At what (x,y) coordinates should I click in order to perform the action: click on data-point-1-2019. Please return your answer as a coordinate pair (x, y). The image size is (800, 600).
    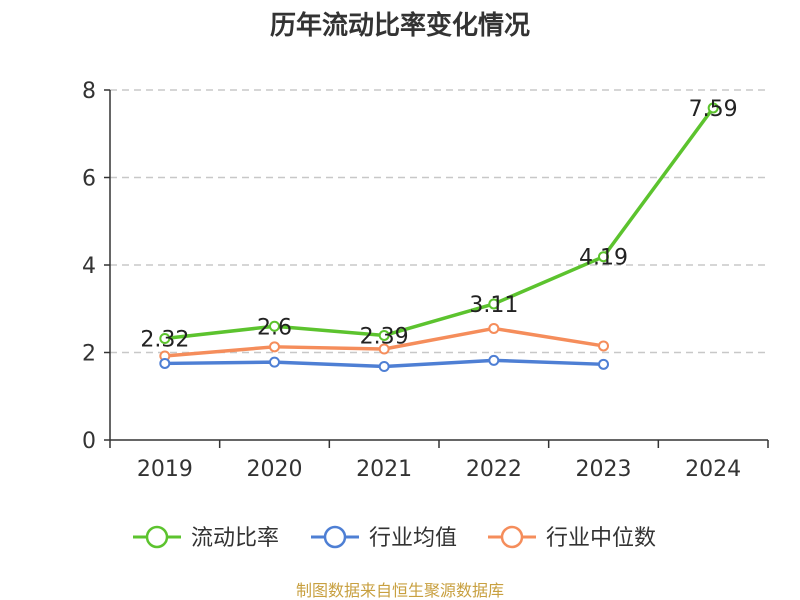
    Looking at the image, I should click on (165, 363).